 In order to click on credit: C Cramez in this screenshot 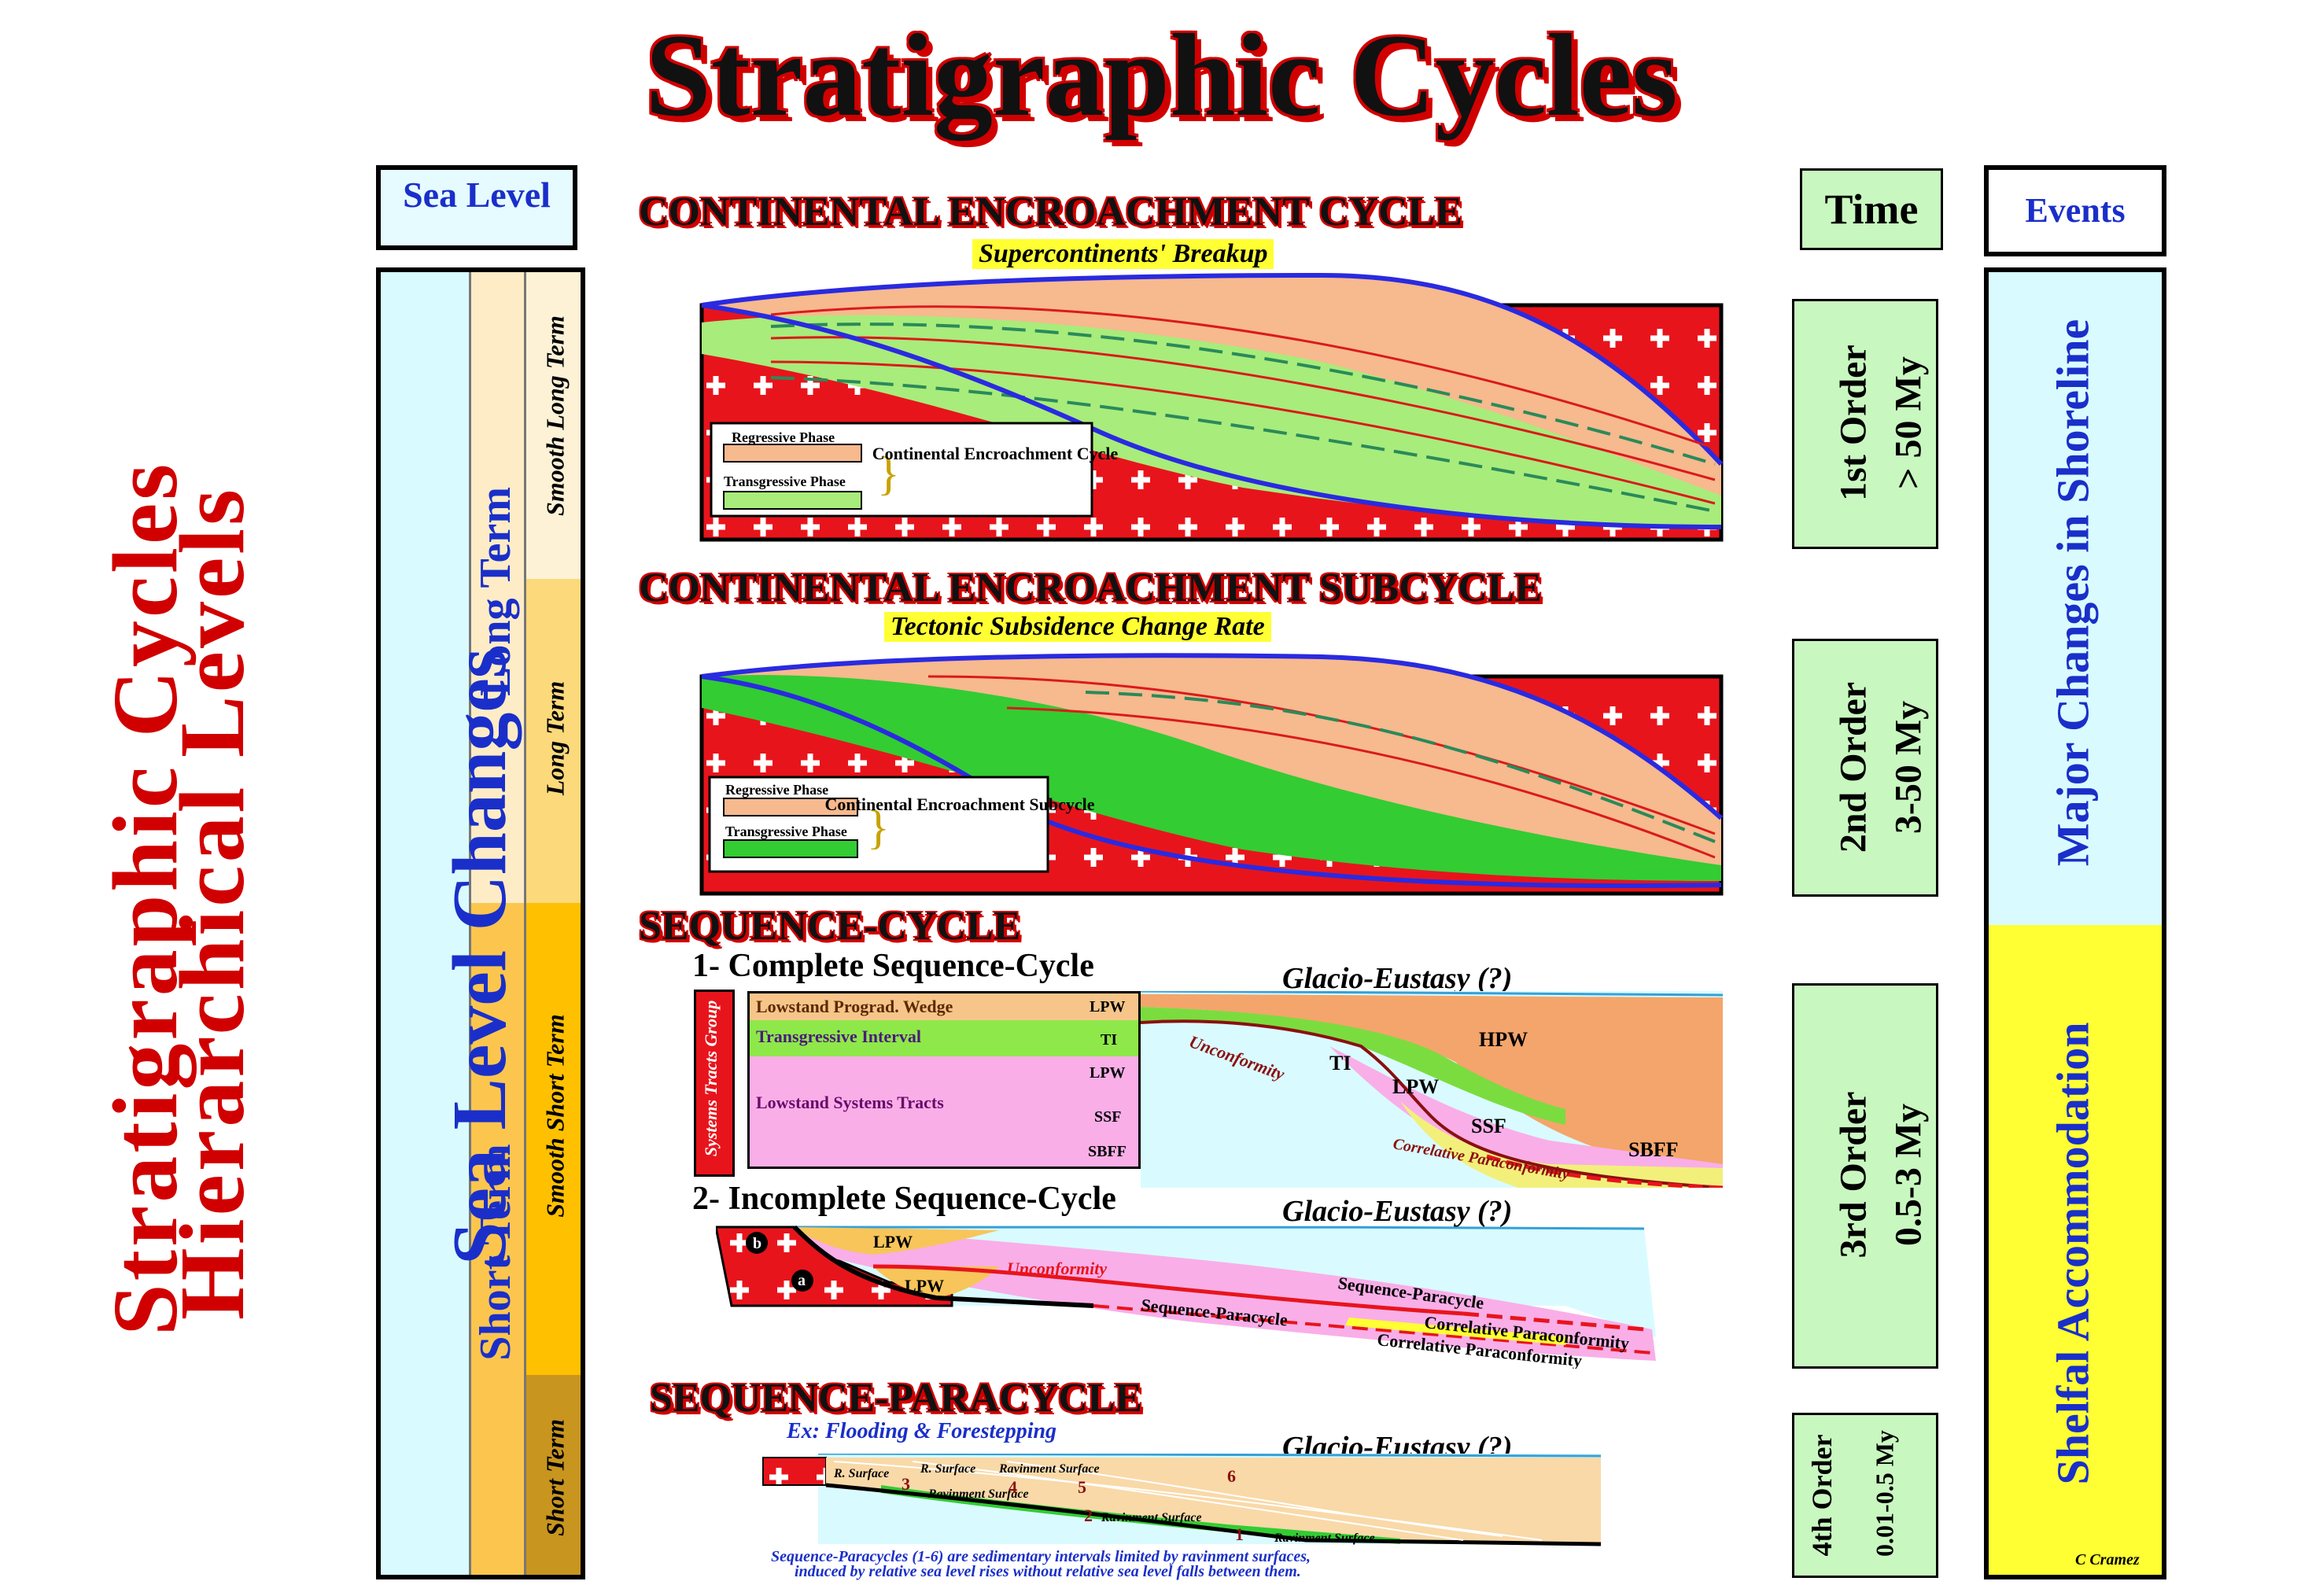, I will do `click(2107, 1559)`.